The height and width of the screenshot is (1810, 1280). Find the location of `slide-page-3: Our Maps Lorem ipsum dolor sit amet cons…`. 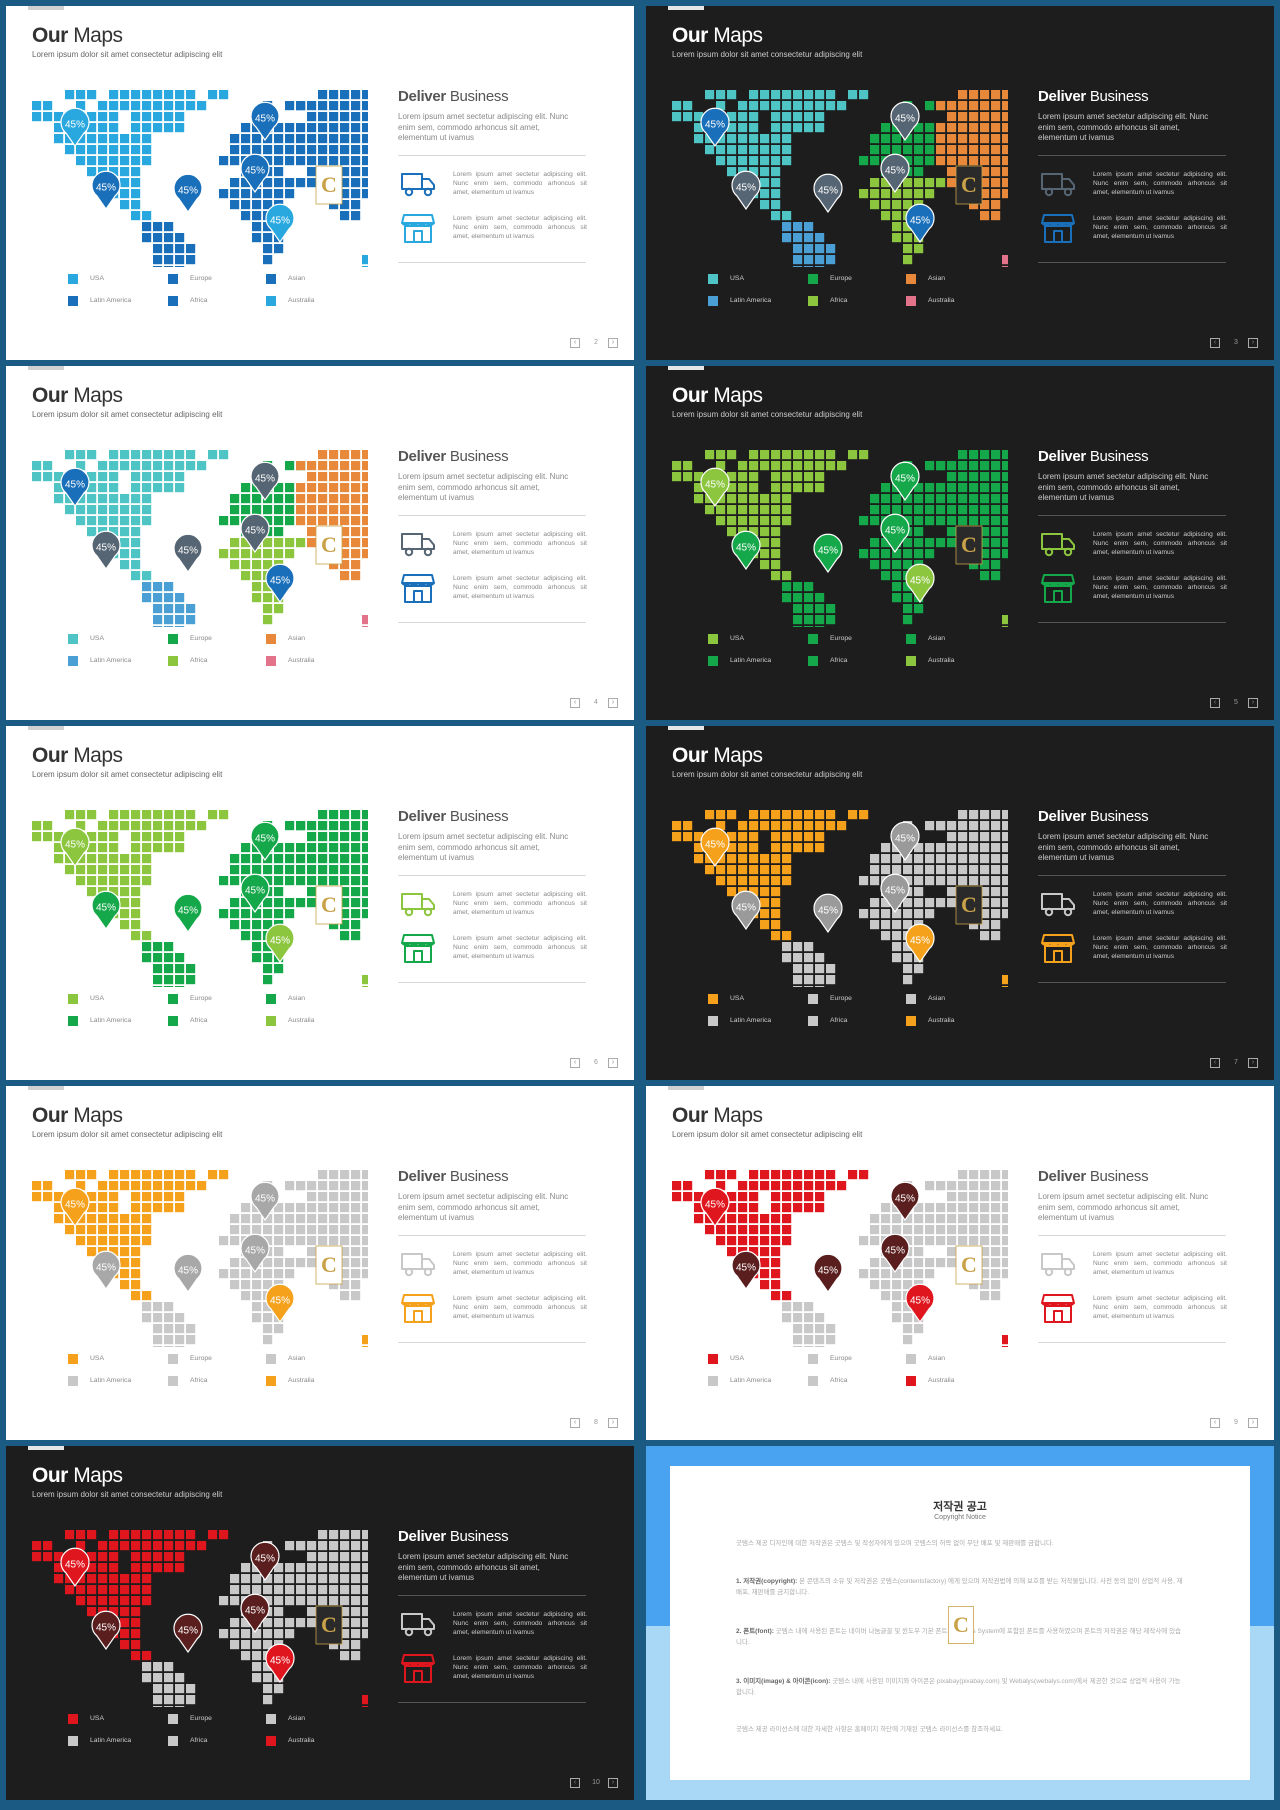

slide-page-3: Our Maps Lorem ipsum dolor sit amet cons… is located at coordinates (960, 183).